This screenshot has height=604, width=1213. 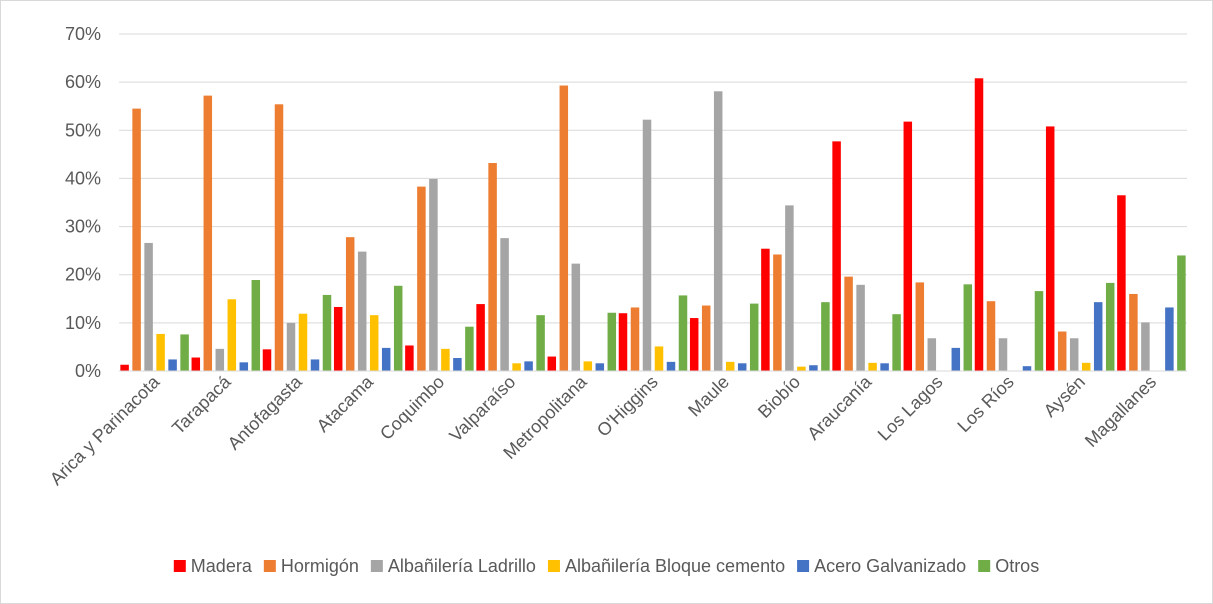 I want to click on y-axis-tick-labels: 0% 10% 20% 30% 40% 50% 60% 70%, so click(x=83, y=202).